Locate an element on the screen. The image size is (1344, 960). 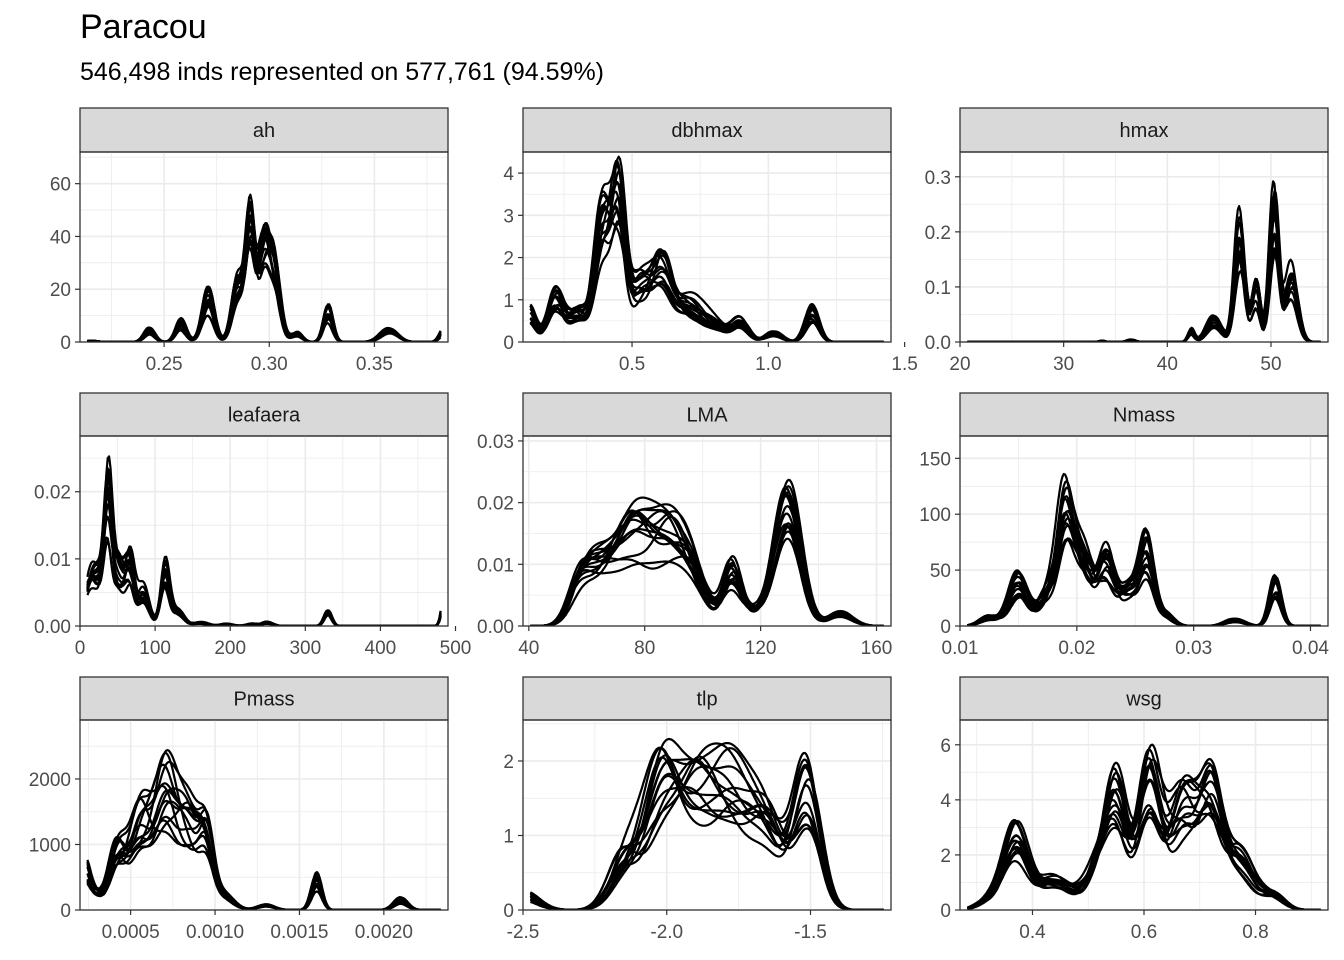
x-tick-label: 30 is located at coordinates (1063, 364).